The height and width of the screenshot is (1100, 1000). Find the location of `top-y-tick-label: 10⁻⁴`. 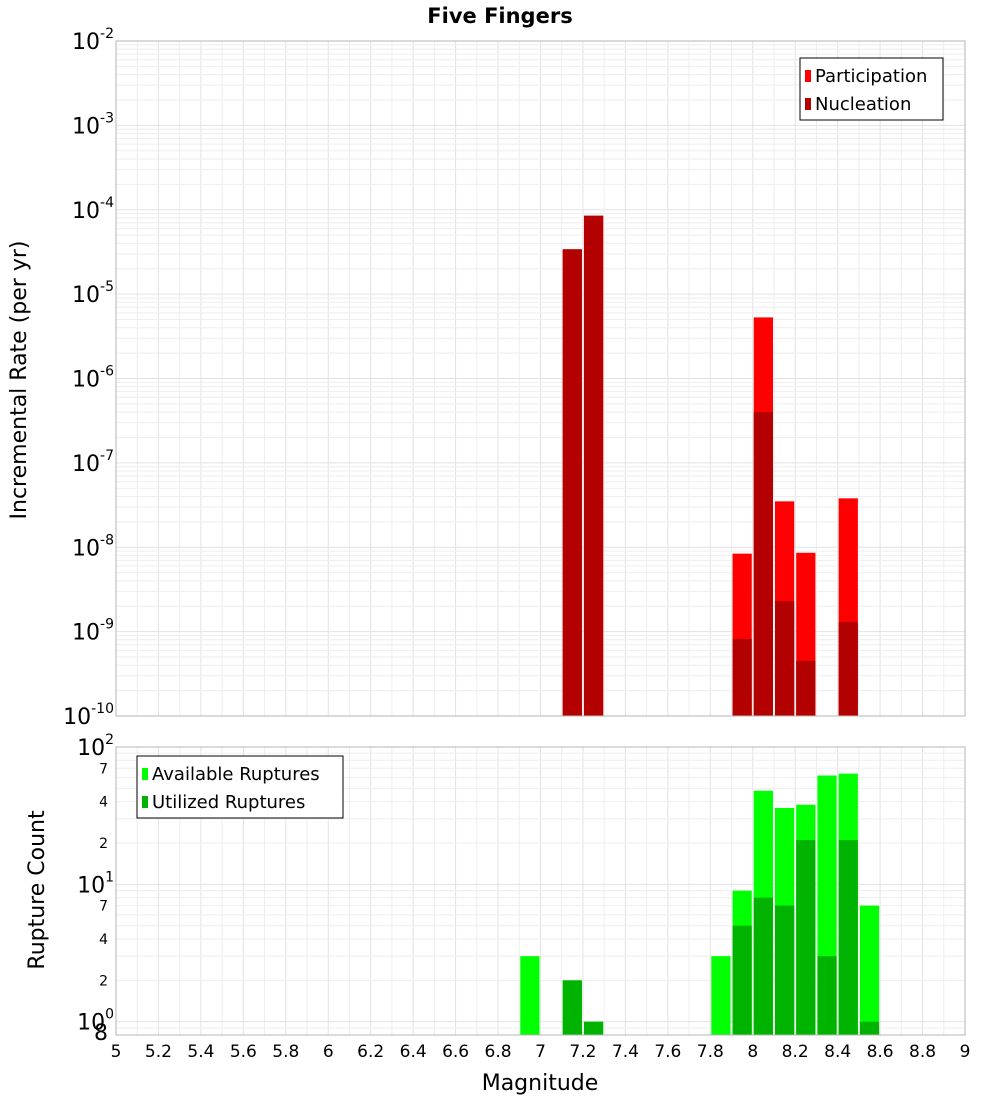

top-y-tick-label: 10⁻⁴ is located at coordinates (93, 209).